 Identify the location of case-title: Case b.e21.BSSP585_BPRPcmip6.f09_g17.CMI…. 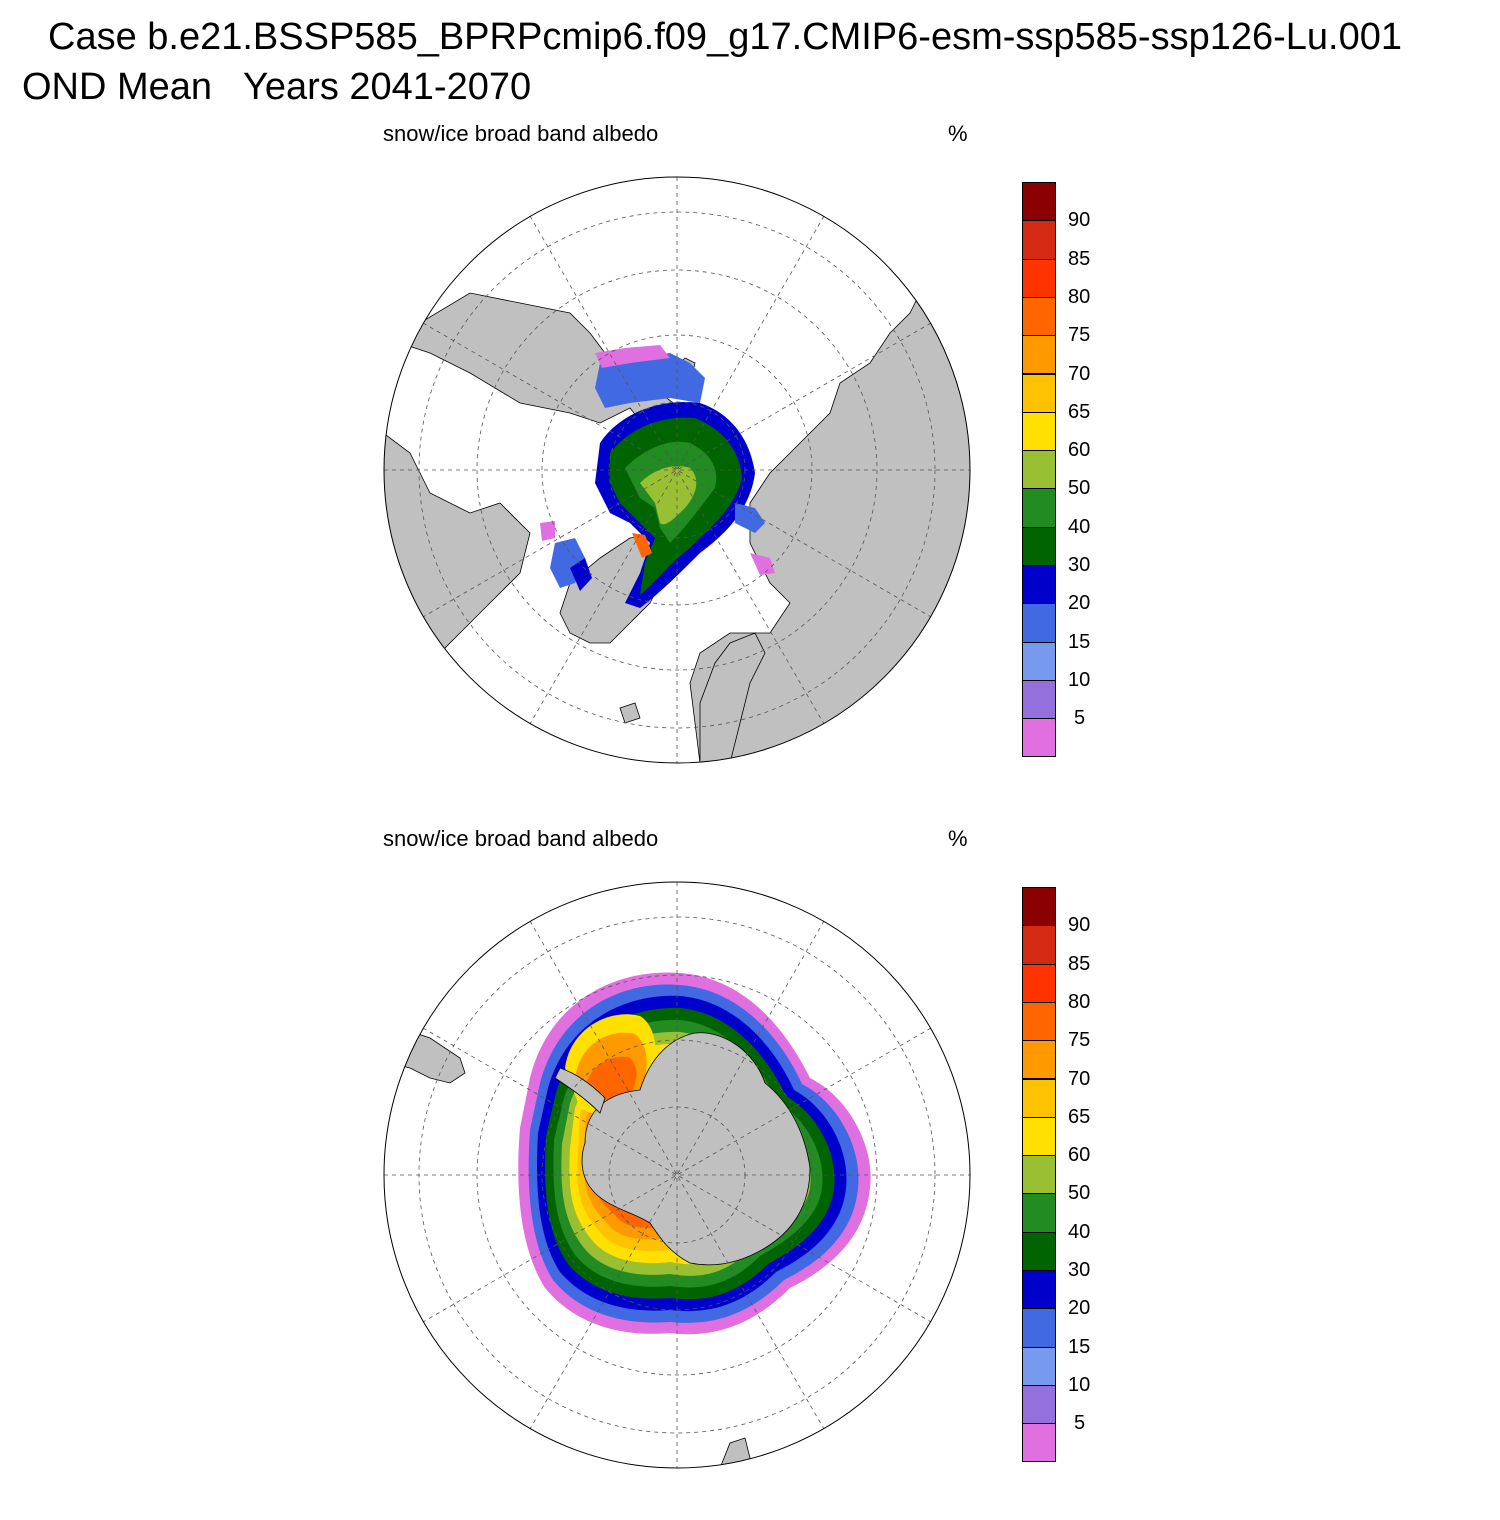
(725, 37).